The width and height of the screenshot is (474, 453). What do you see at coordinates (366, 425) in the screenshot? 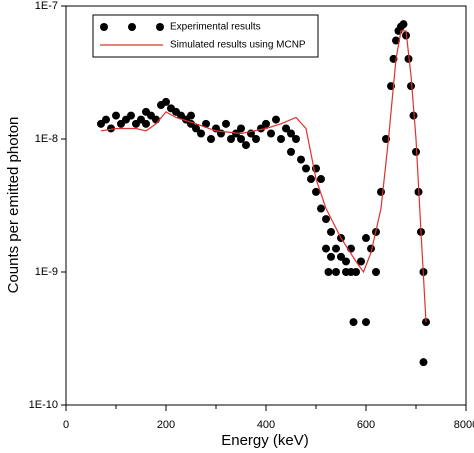
I see `x-tick-label: 600` at bounding box center [366, 425].